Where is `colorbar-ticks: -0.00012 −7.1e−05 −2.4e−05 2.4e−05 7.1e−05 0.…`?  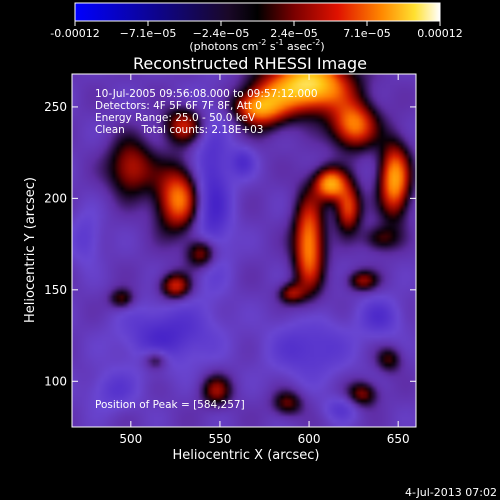
colorbar-ticks: -0.00012 −7.1e−05 −2.4e−05 2.4e−05 7.1e−05 0.… is located at coordinates (256, 30).